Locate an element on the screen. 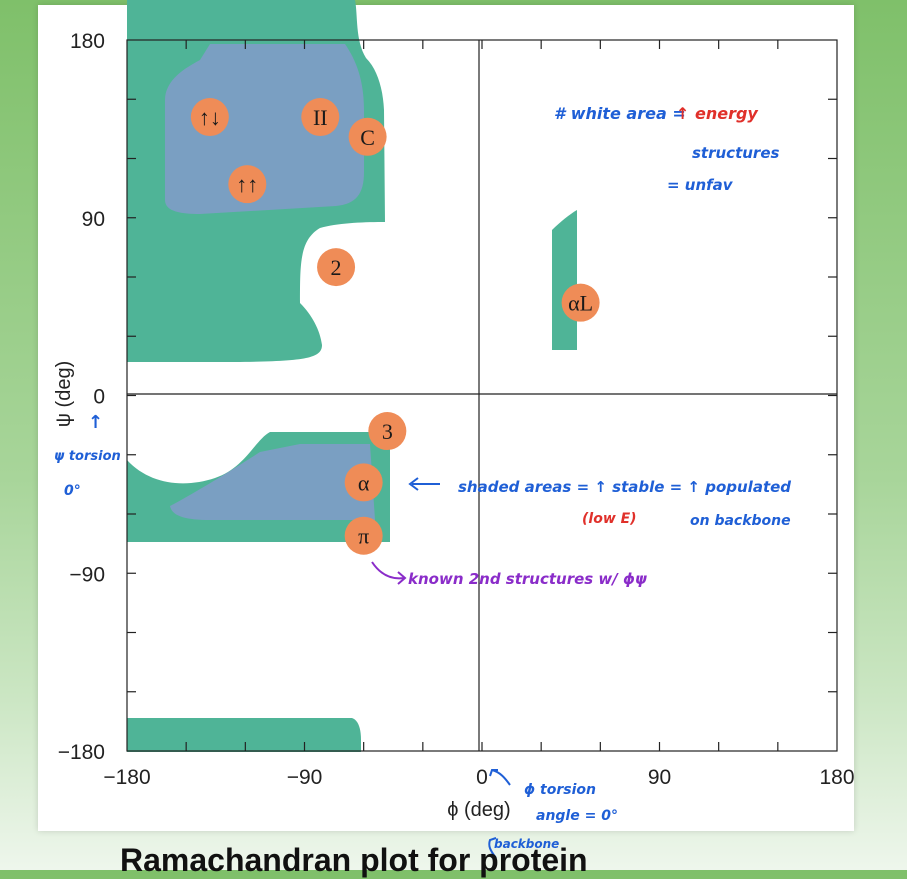  marker-label: α is located at coordinates (364, 482).